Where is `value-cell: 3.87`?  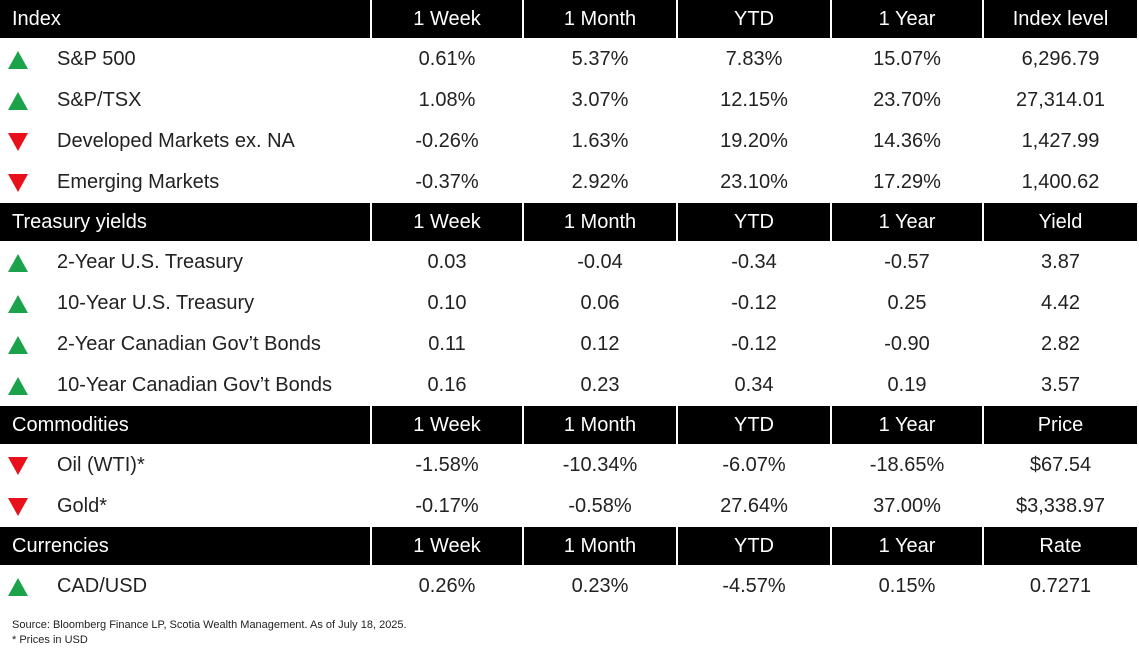
value-cell: 3.87 is located at coordinates (1060, 262).